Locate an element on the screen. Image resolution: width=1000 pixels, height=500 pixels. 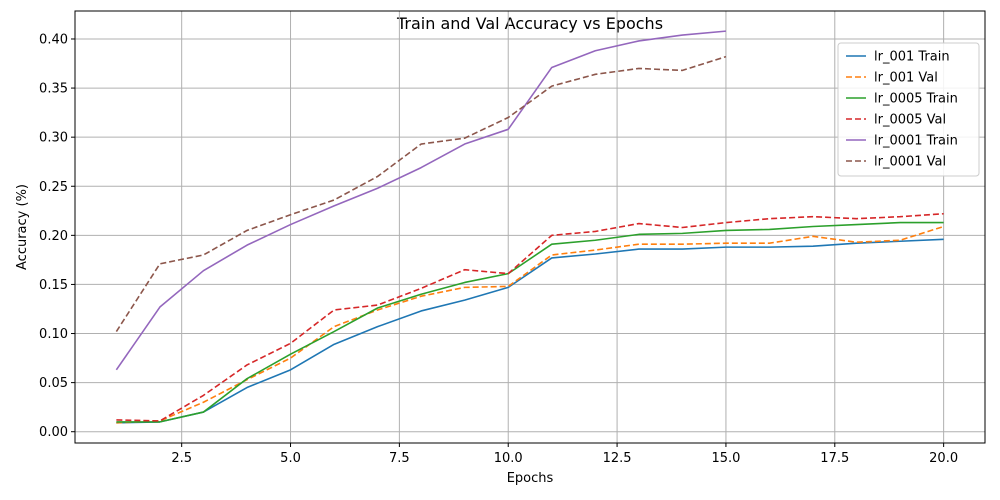
legend-label: lr_001 Val is located at coordinates (906, 78).